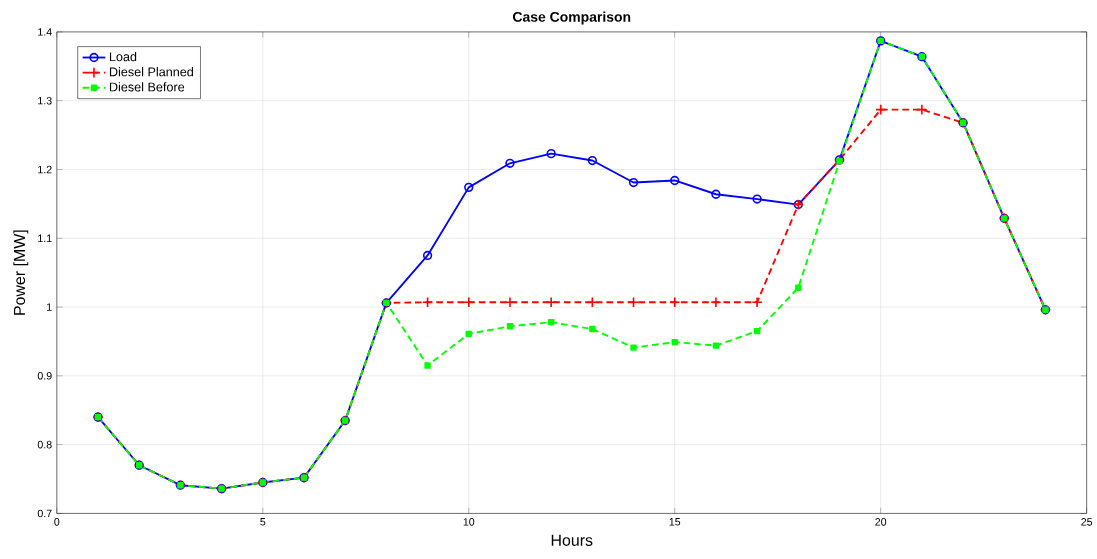 The height and width of the screenshot is (559, 1097). What do you see at coordinates (263, 521) in the screenshot?
I see `x-tick-label: 5` at bounding box center [263, 521].